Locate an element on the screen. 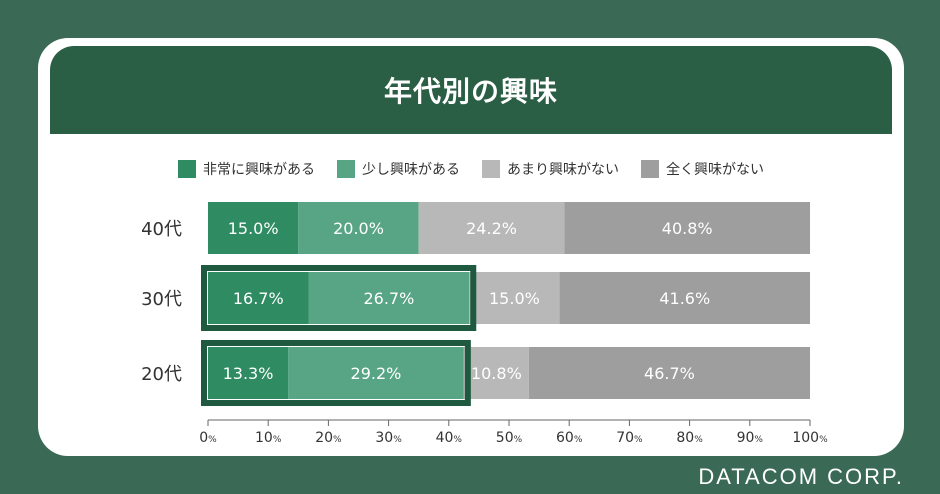 This screenshot has width=940, height=494. category-label: 40代 is located at coordinates (161, 229).